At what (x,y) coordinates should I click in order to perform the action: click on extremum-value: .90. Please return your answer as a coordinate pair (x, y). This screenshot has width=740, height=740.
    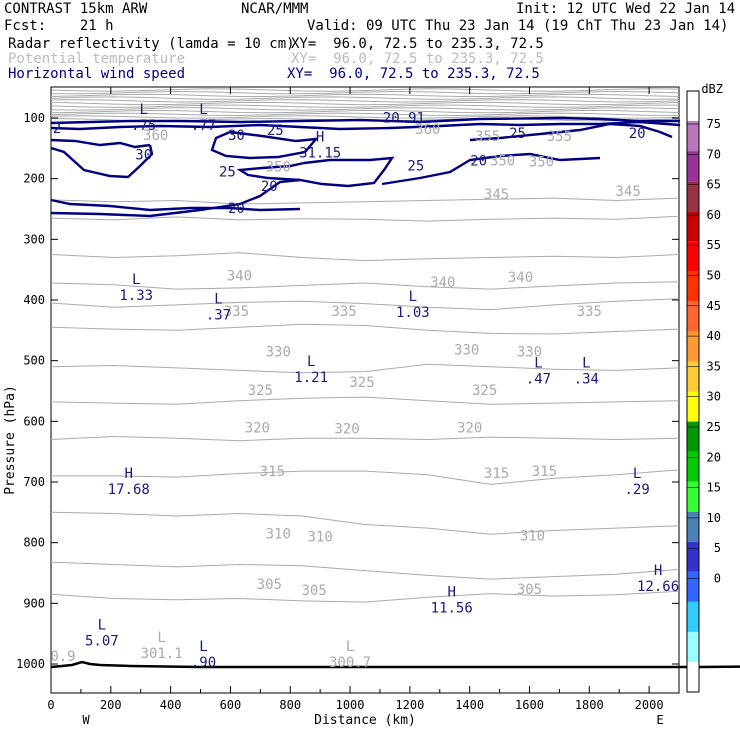
    Looking at the image, I should click on (203, 663).